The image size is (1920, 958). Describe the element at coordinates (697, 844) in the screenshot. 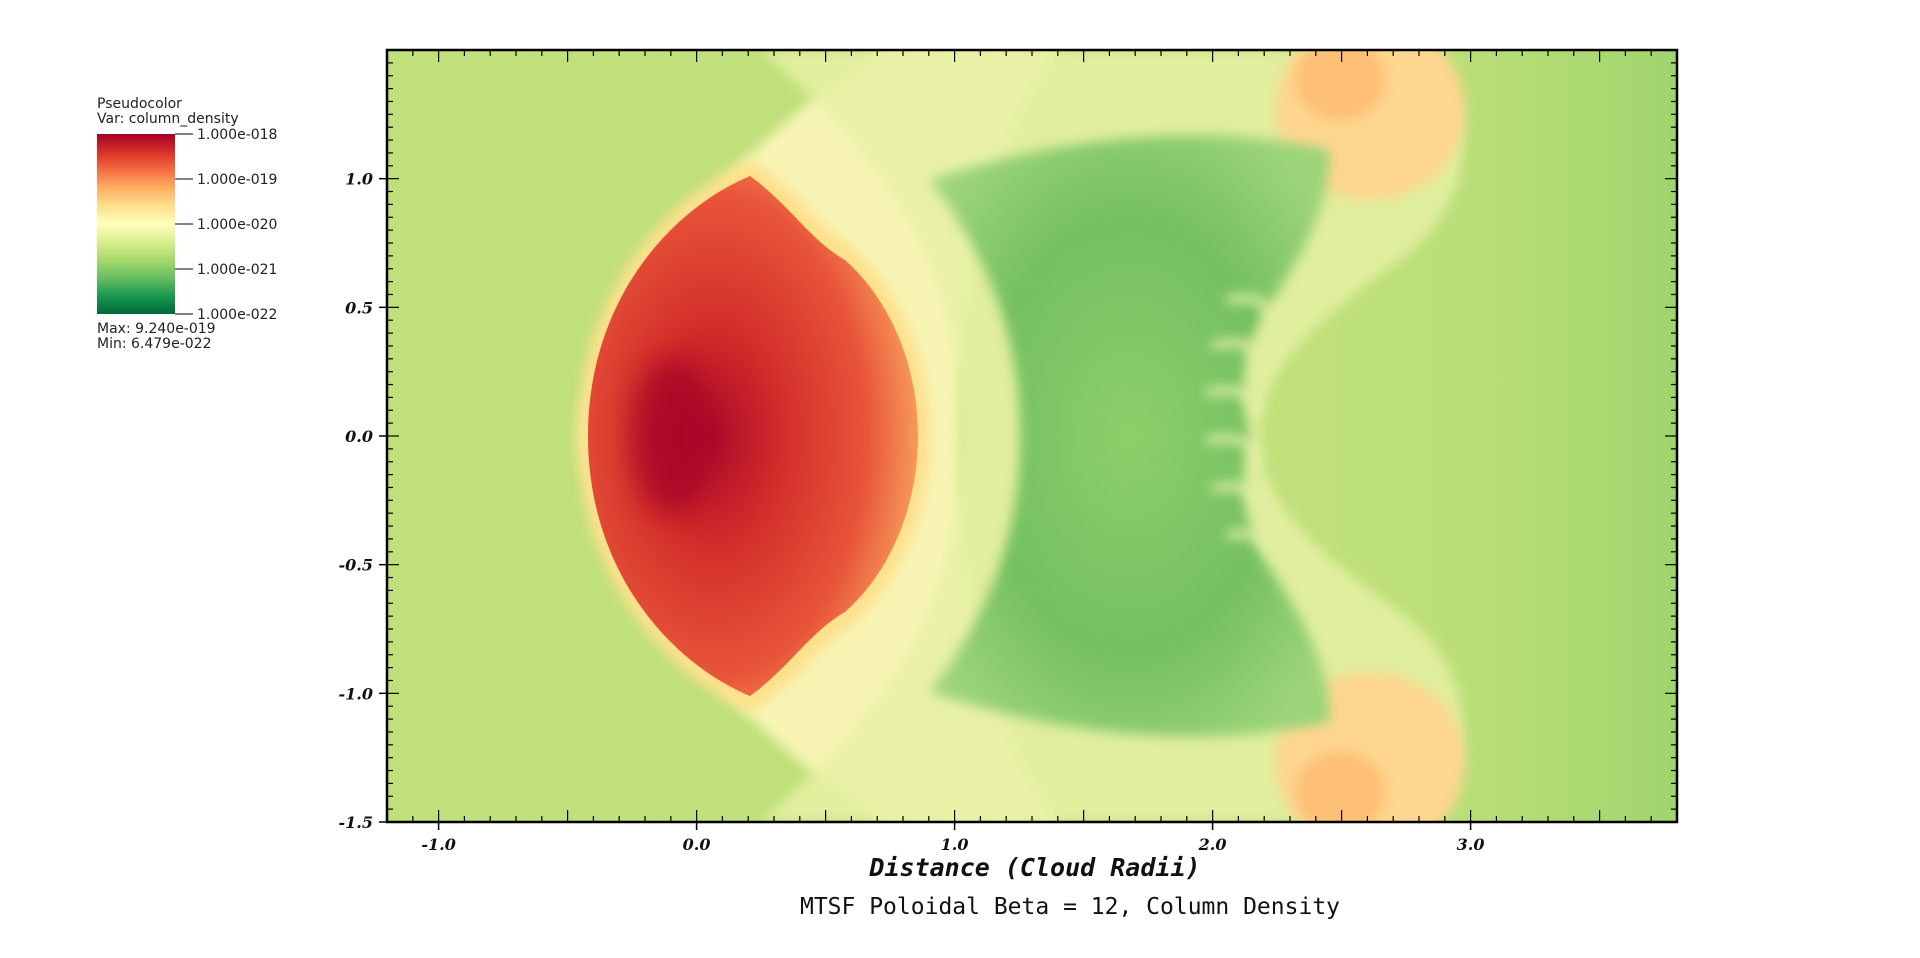

I see `x-tick-label: 0.0` at that location.